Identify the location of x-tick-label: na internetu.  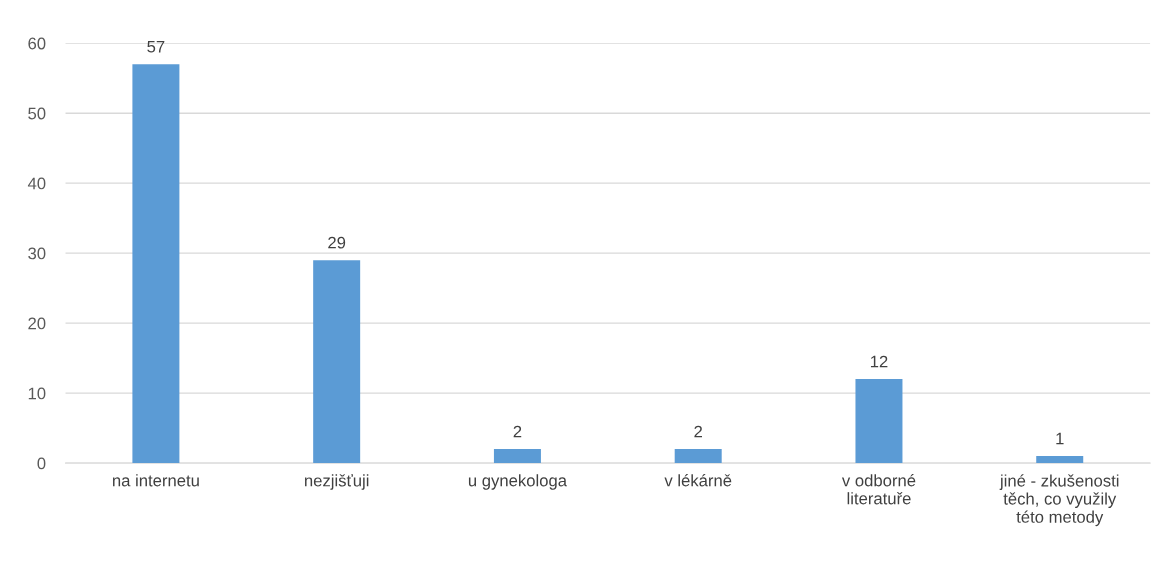
(156, 480).